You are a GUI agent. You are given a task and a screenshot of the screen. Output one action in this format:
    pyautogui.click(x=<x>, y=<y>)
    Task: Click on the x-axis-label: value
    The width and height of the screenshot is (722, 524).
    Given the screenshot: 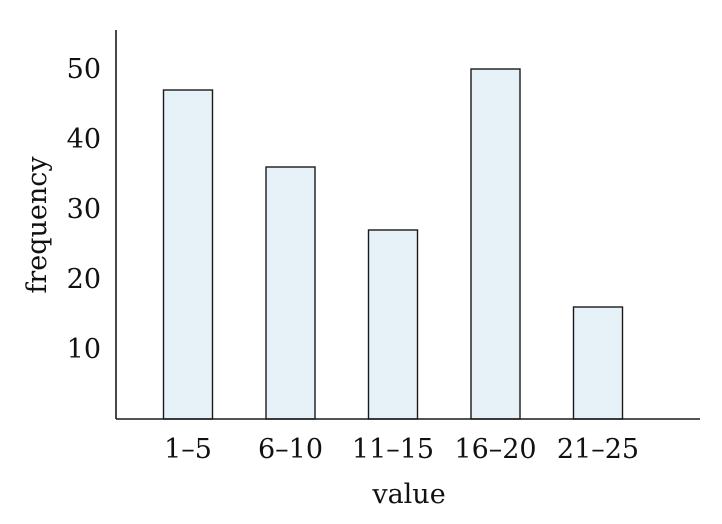 What is the action you would take?
    pyautogui.click(x=408, y=494)
    